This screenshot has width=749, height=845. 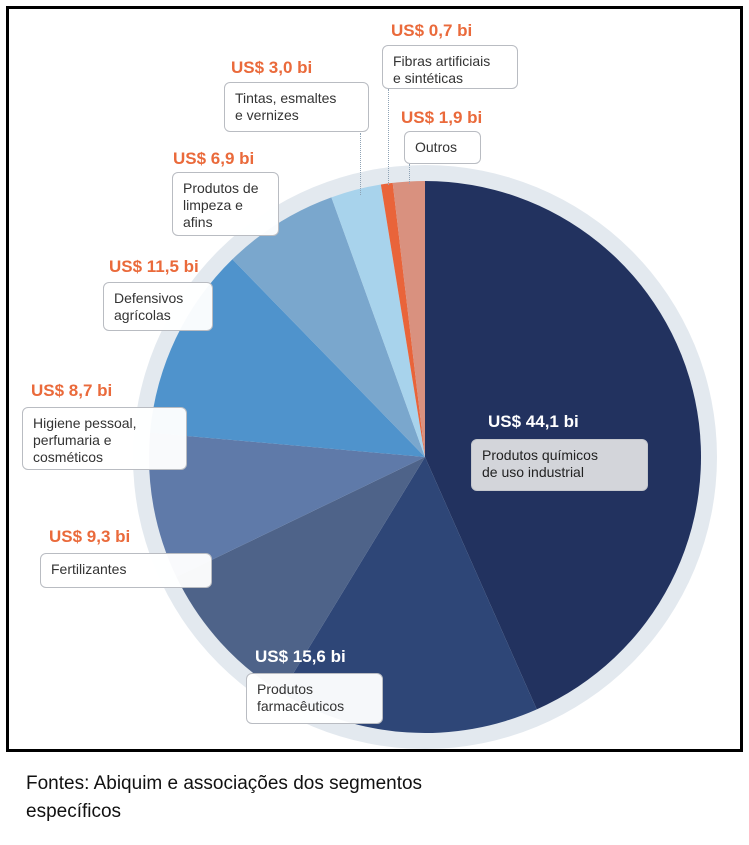 I want to click on value-label-produtos-de-limpeza: US$ 6,9 bi, so click(x=214, y=158).